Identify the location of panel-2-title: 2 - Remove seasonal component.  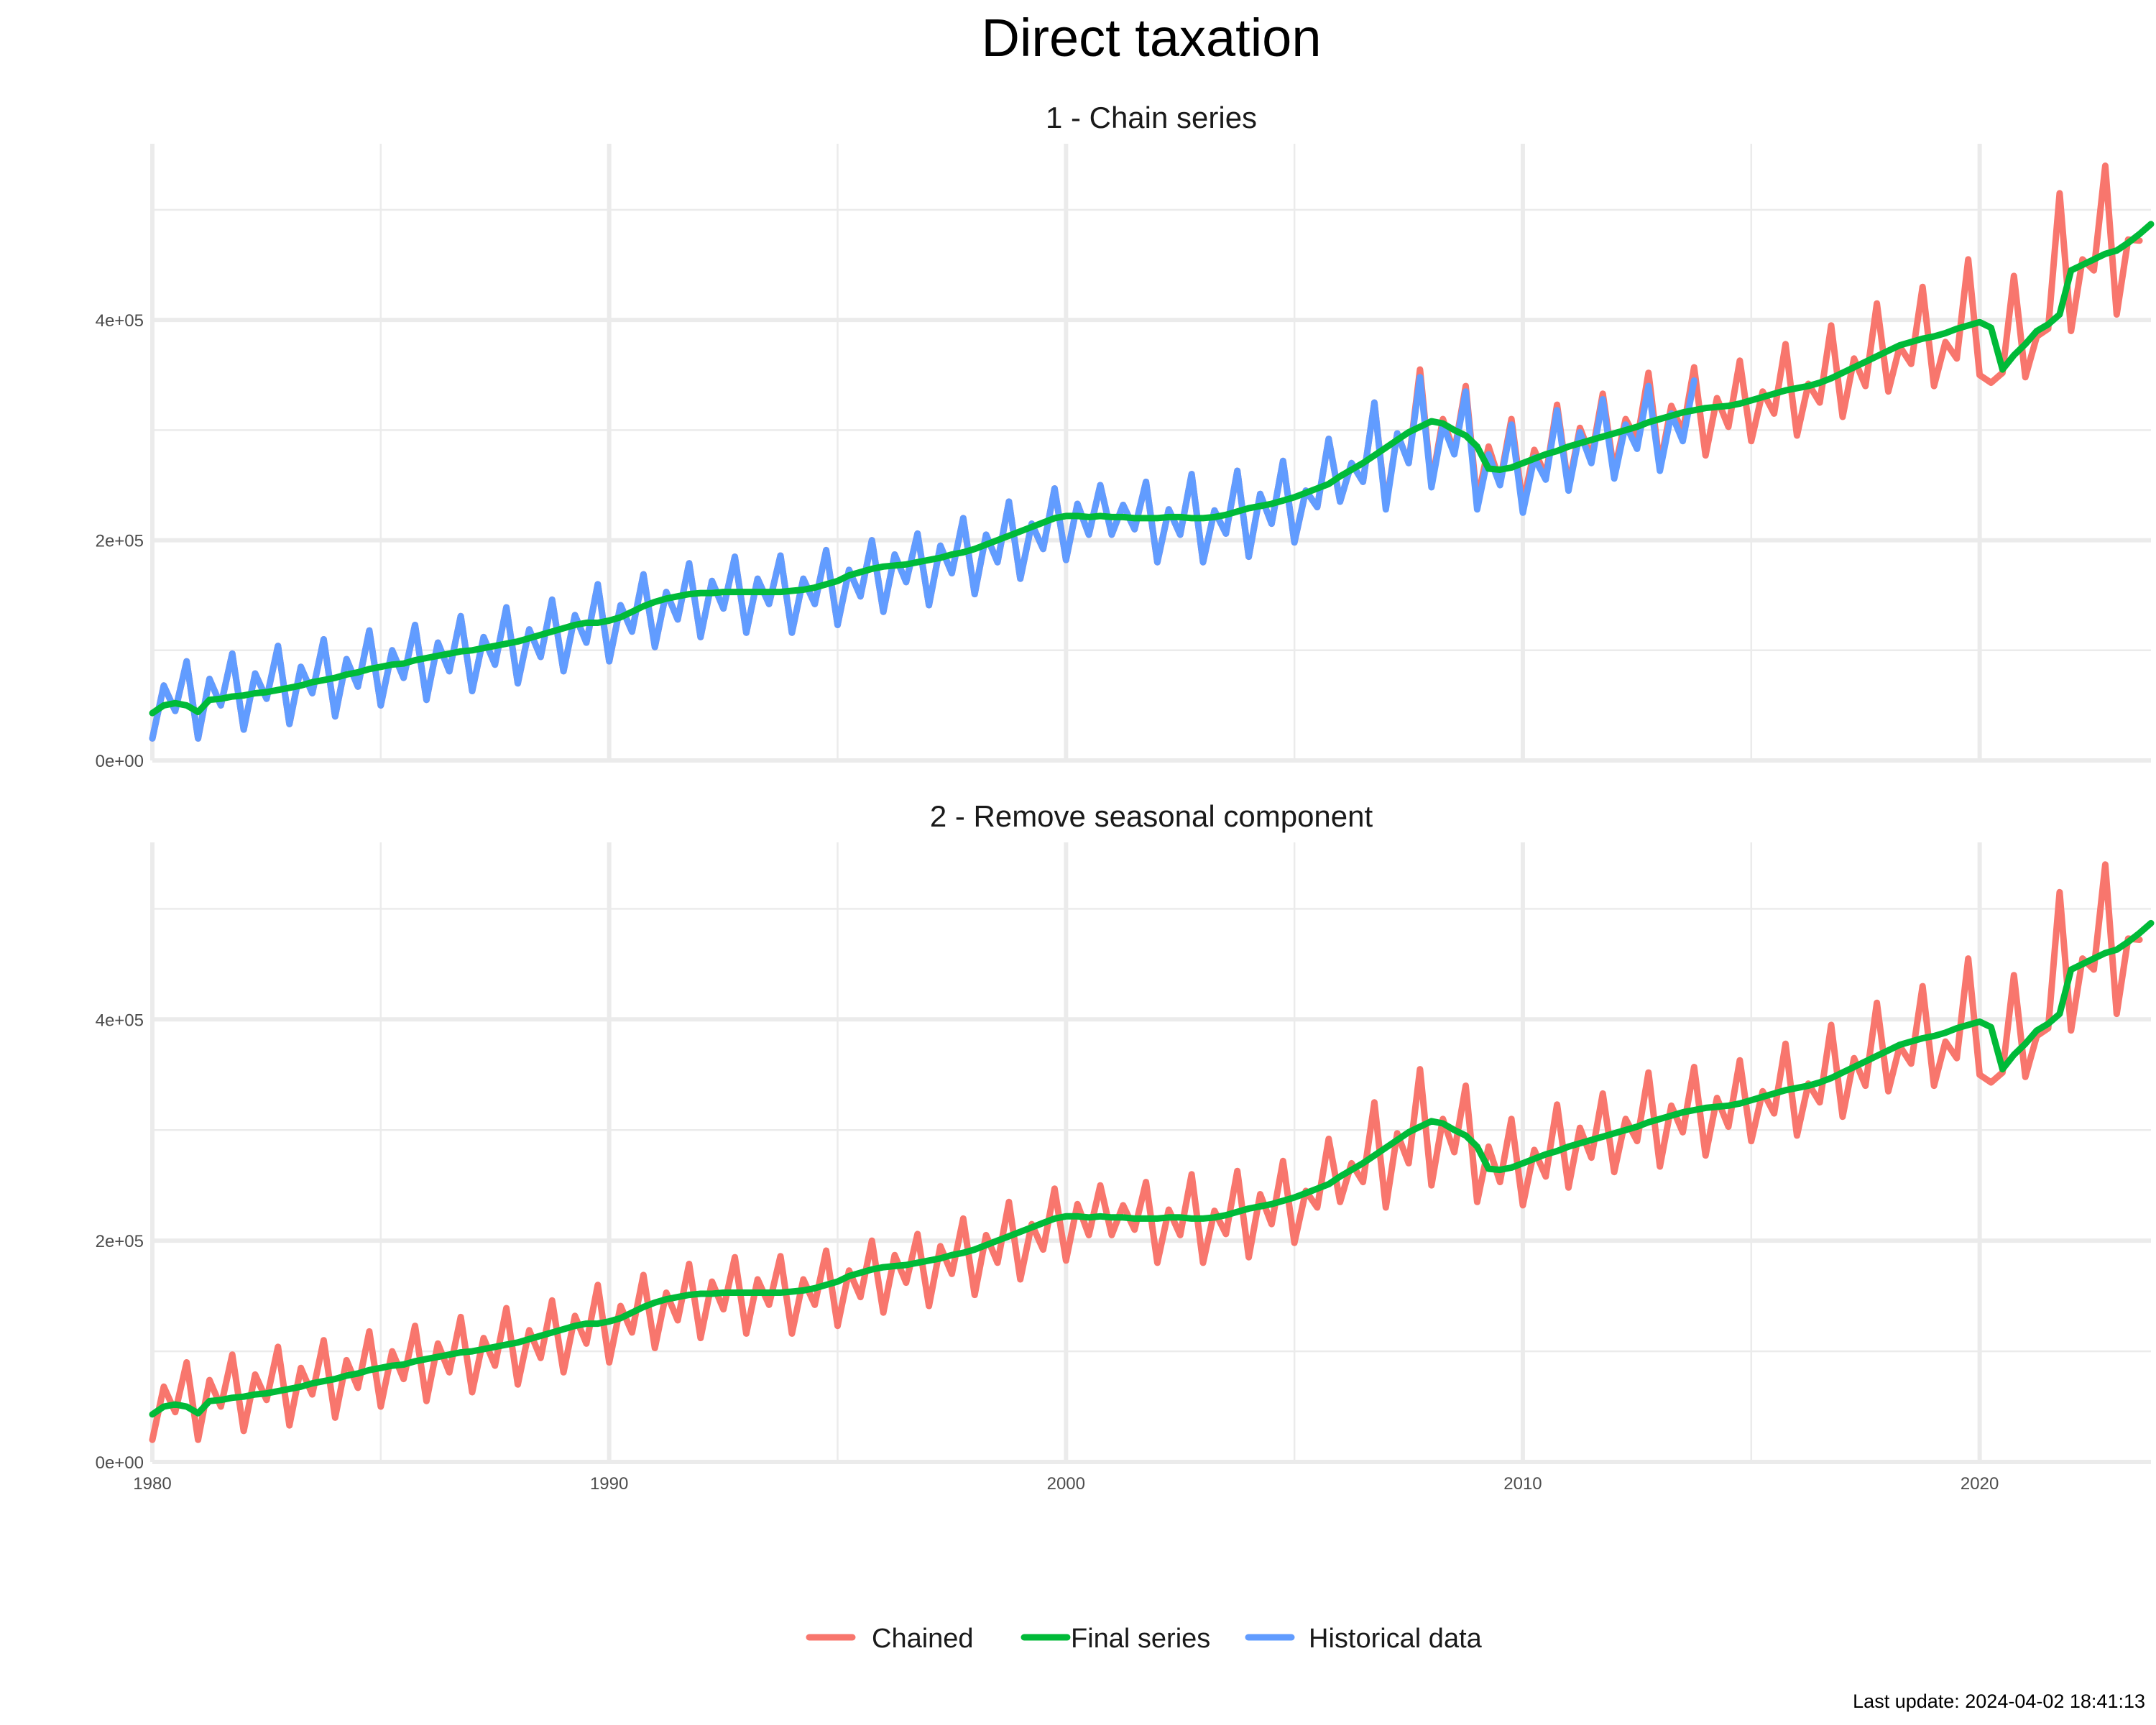
(1151, 816).